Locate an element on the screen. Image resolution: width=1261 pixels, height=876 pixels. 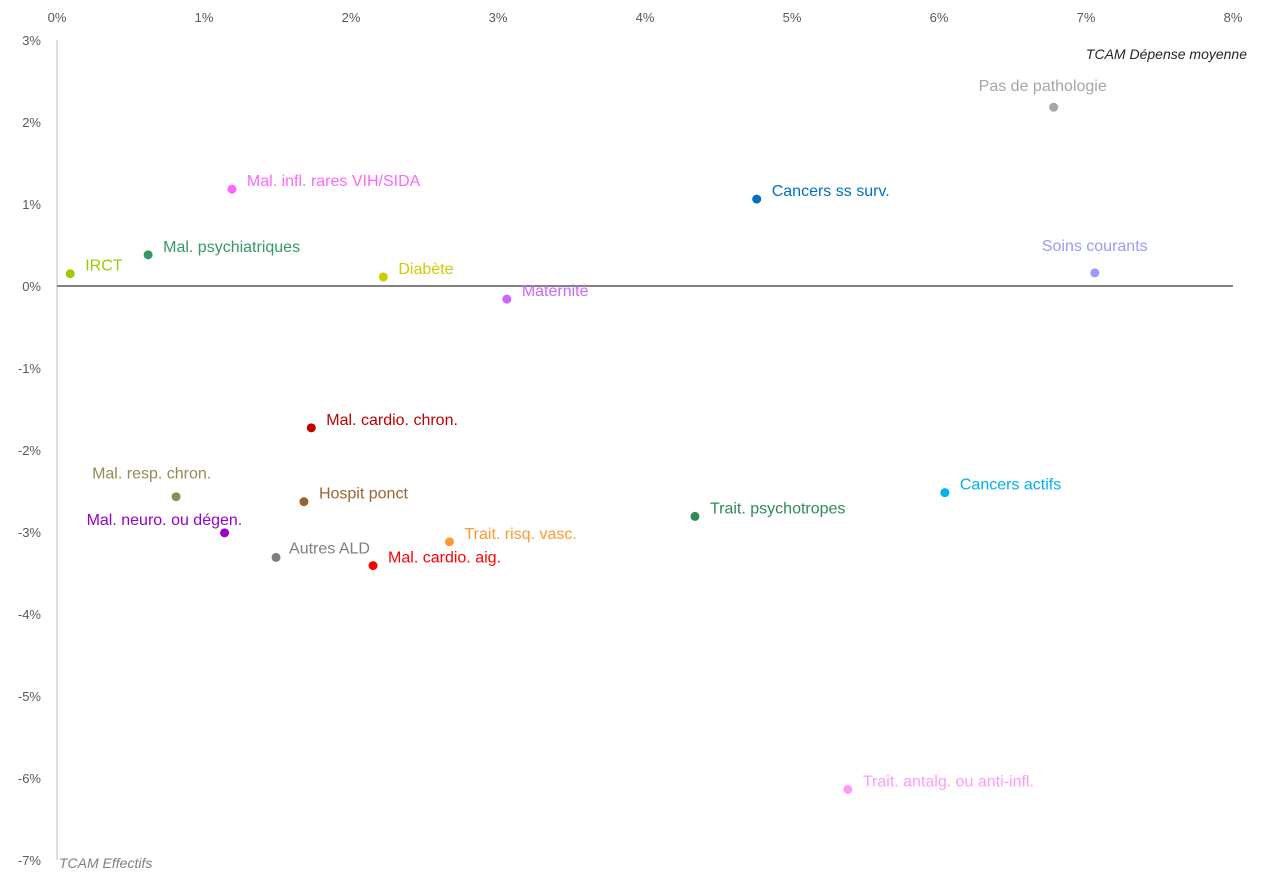
data-point-label: Mal. infl. rares VIH/SIDA is located at coordinates (334, 181).